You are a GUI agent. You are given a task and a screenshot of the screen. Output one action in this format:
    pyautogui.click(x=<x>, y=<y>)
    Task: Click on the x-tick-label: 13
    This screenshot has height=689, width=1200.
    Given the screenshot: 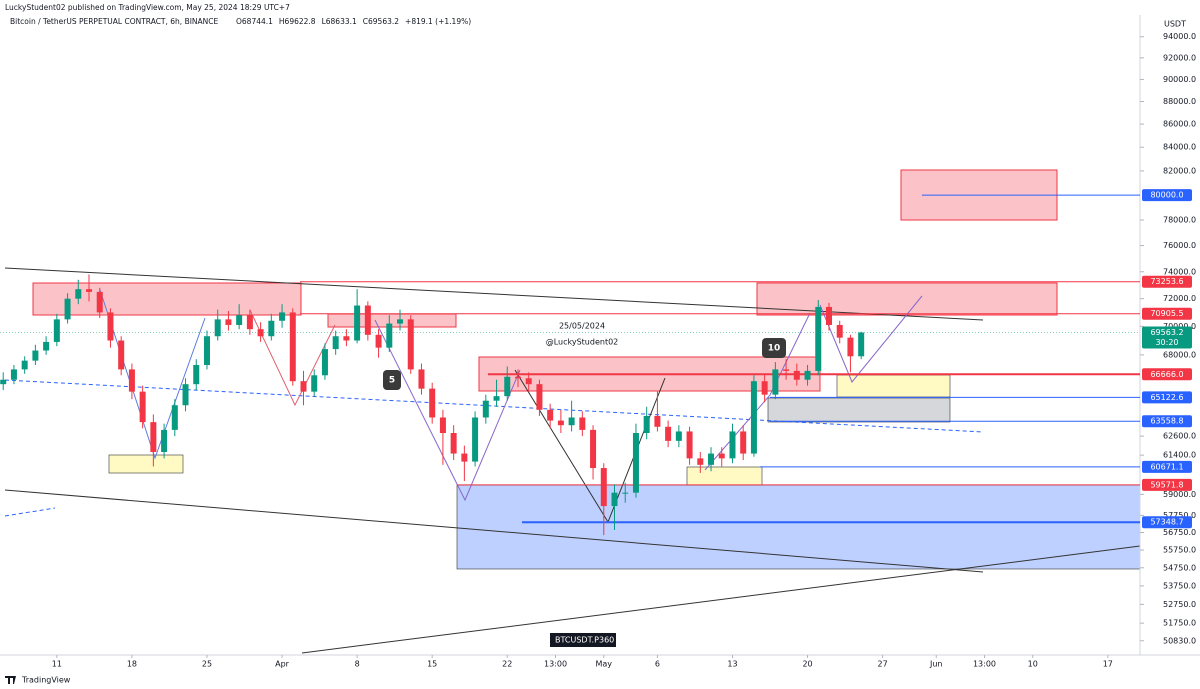 What is the action you would take?
    pyautogui.click(x=732, y=664)
    